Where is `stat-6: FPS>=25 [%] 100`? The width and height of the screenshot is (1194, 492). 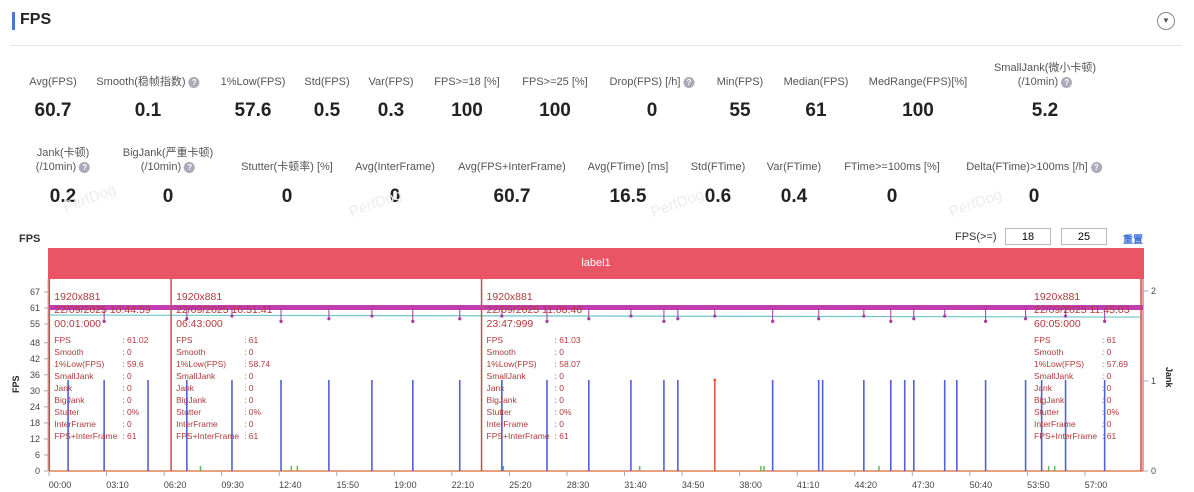
stat-6: FPS>=25 [%] 100 is located at coordinates (555, 98).